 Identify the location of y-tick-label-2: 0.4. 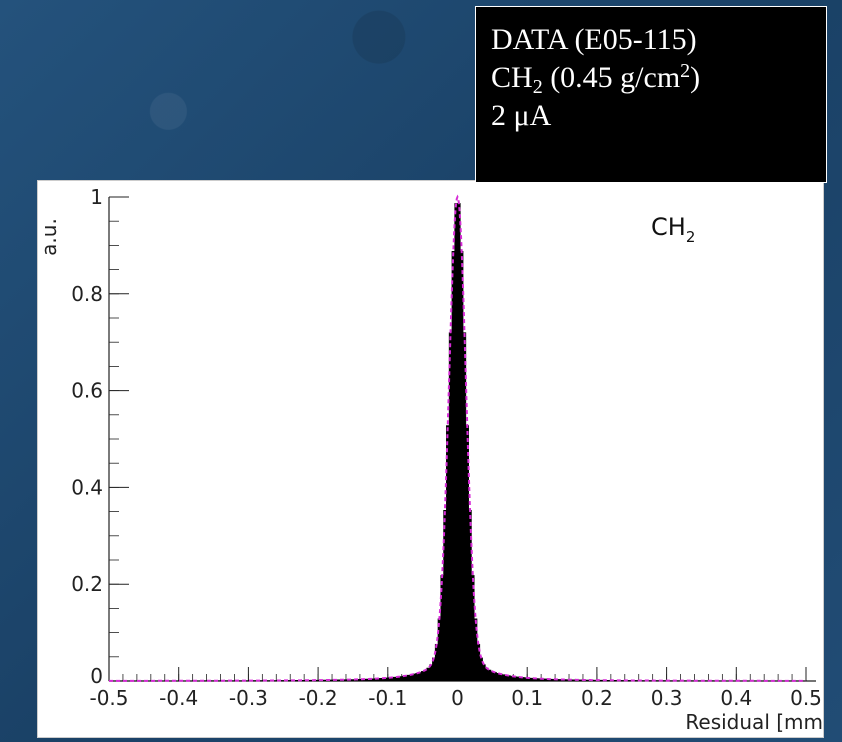
(87, 487).